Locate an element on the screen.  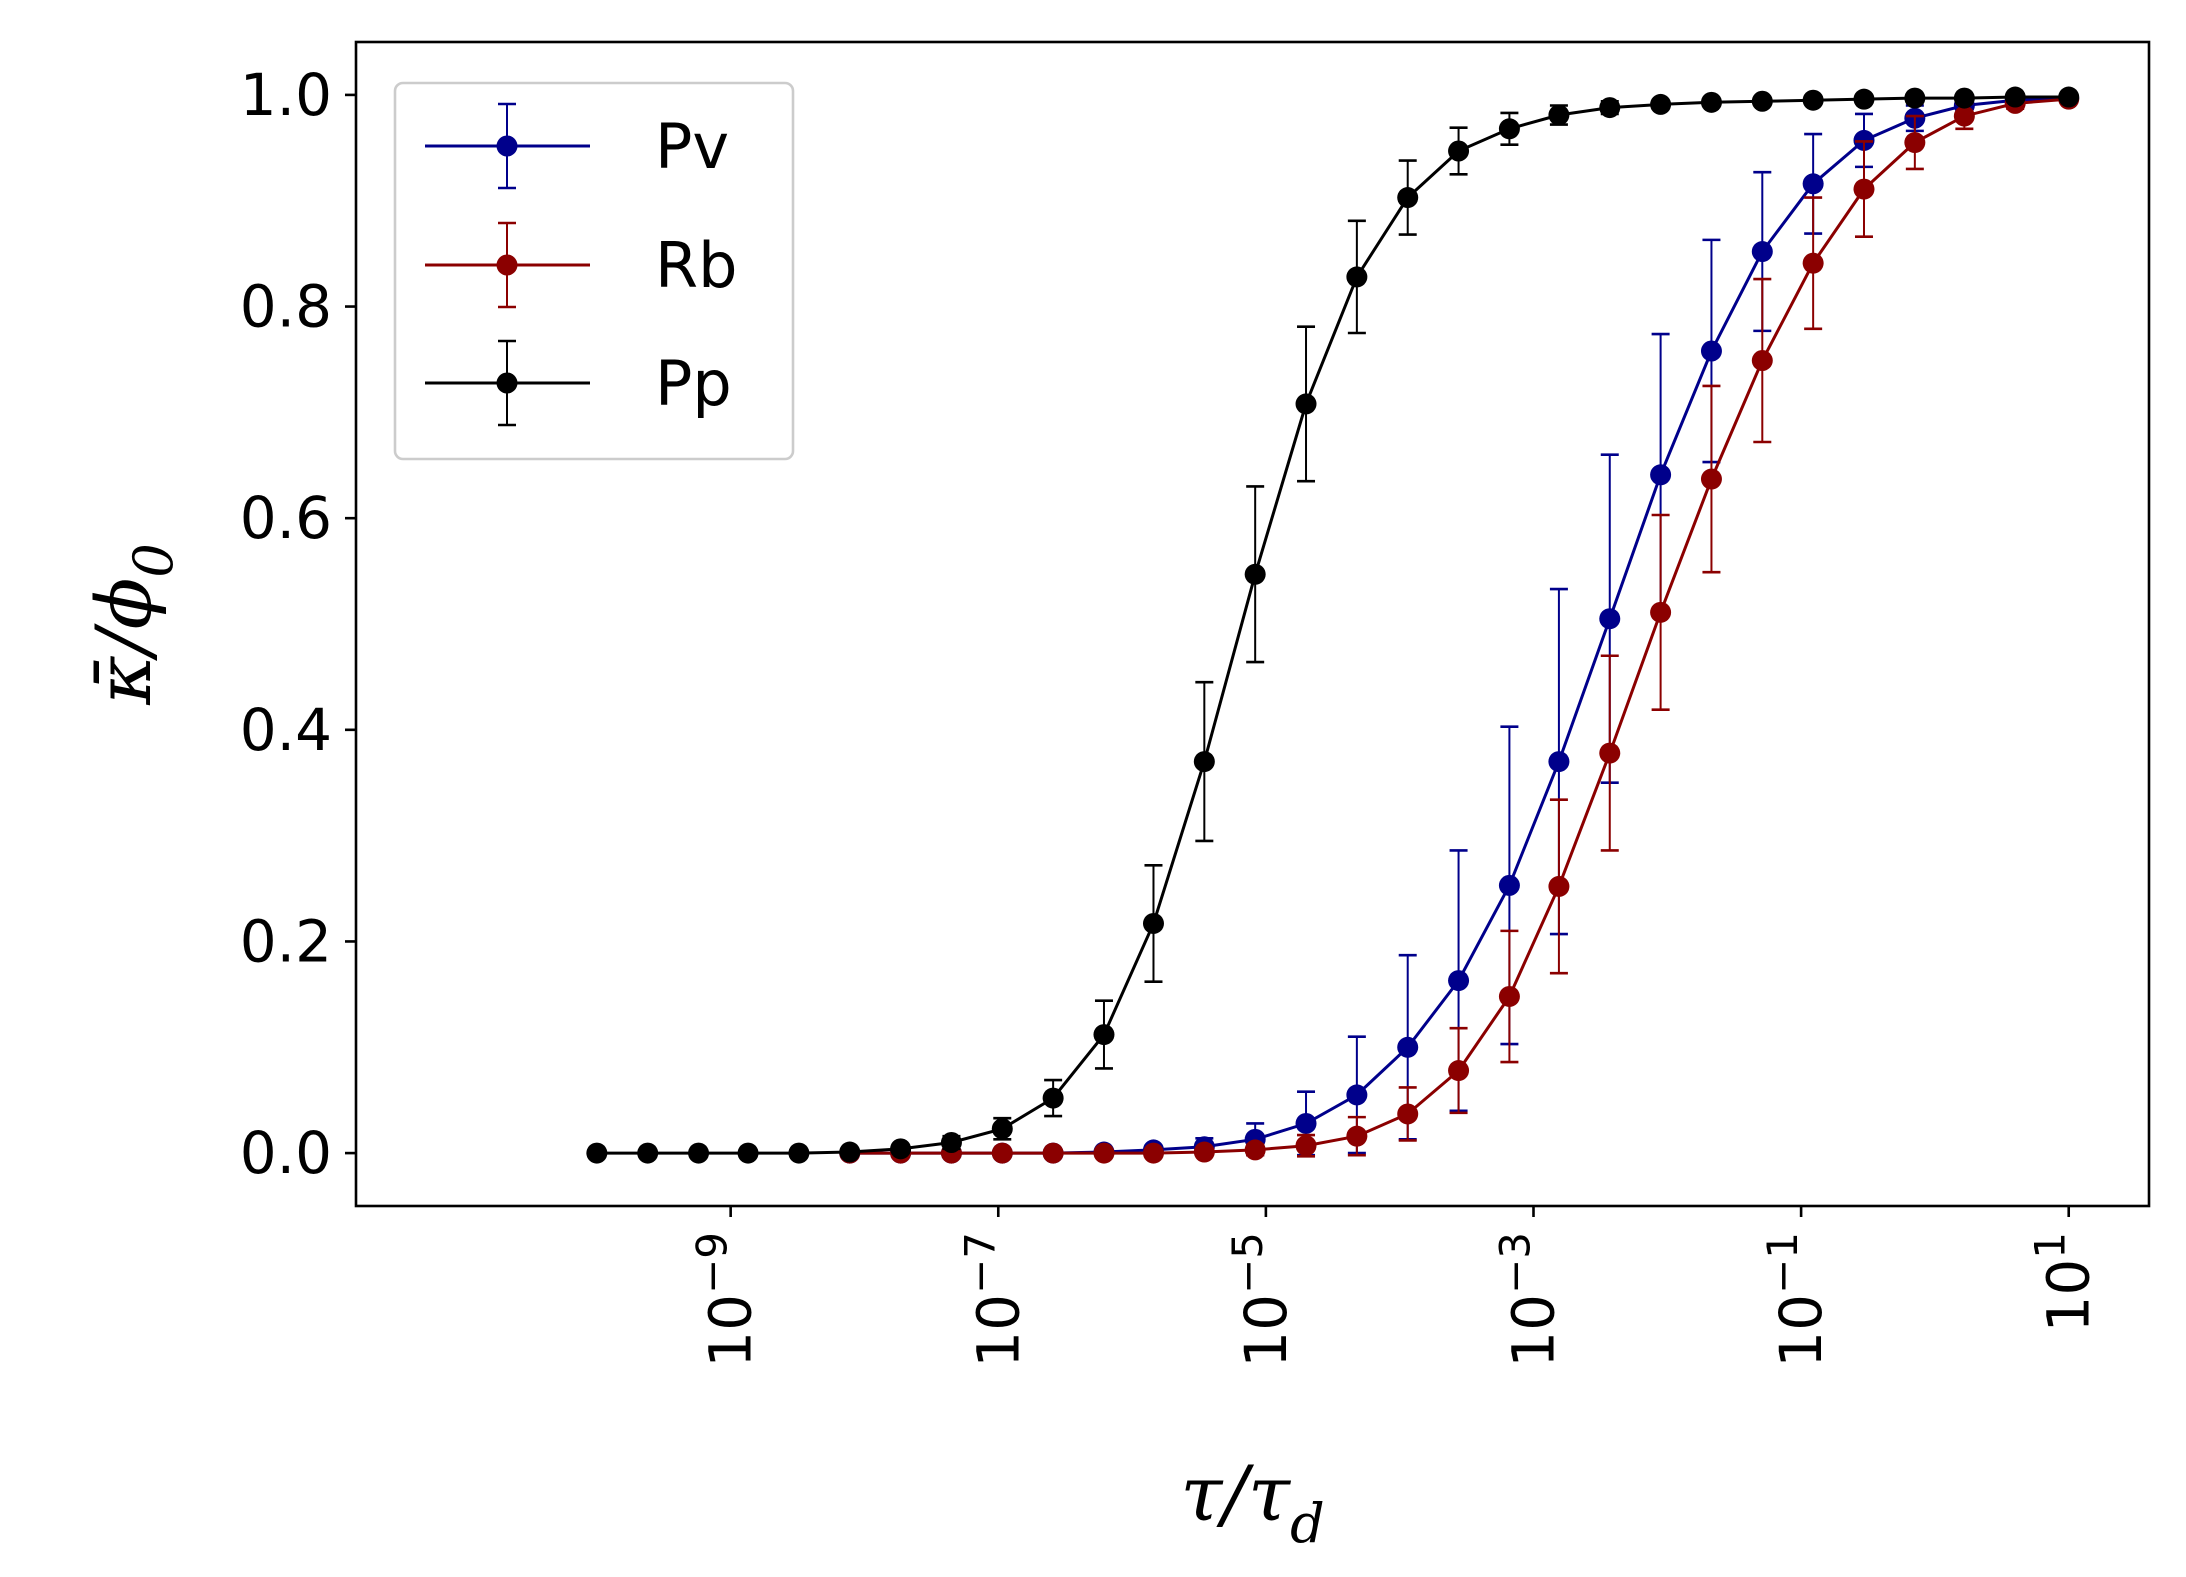
y-tick-label: 1.0 is located at coordinates (286, 95).